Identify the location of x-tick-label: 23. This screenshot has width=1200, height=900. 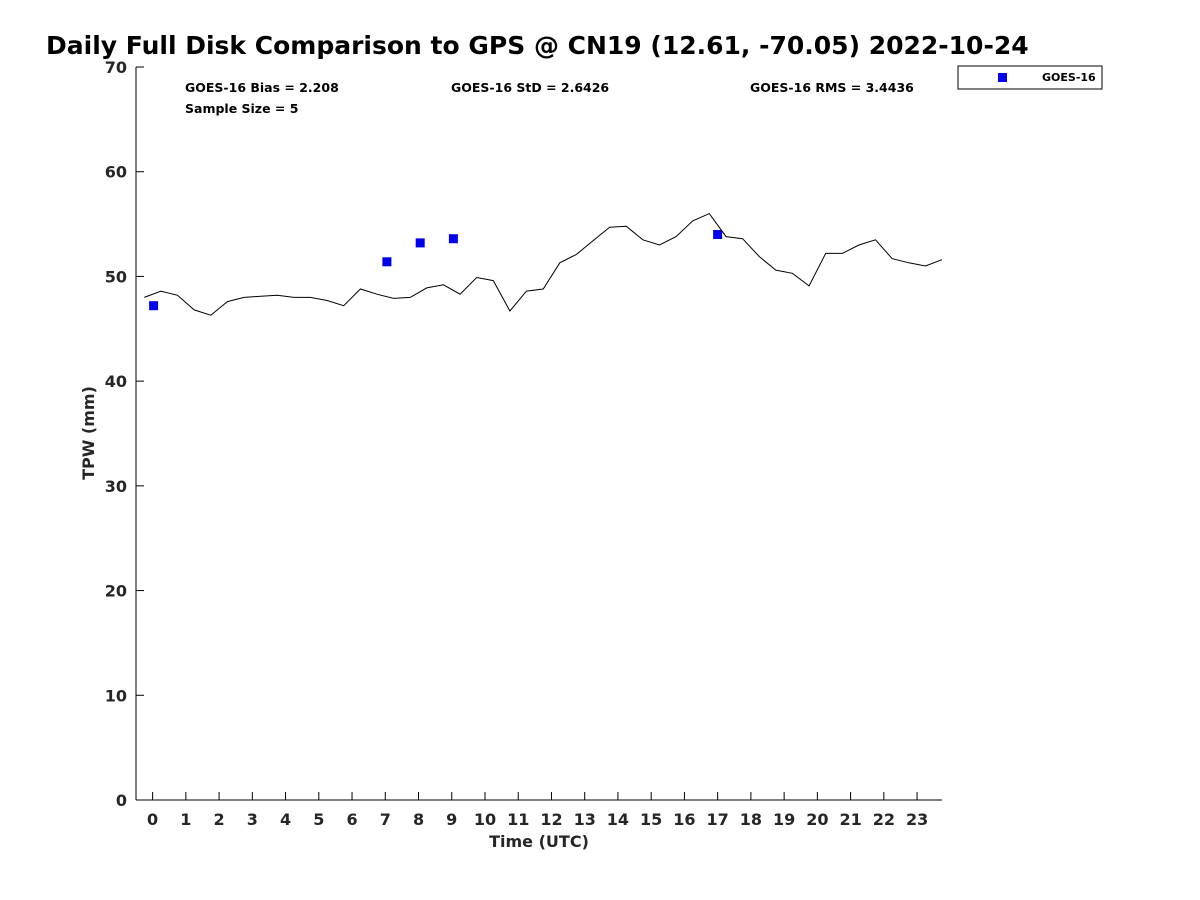
(917, 819).